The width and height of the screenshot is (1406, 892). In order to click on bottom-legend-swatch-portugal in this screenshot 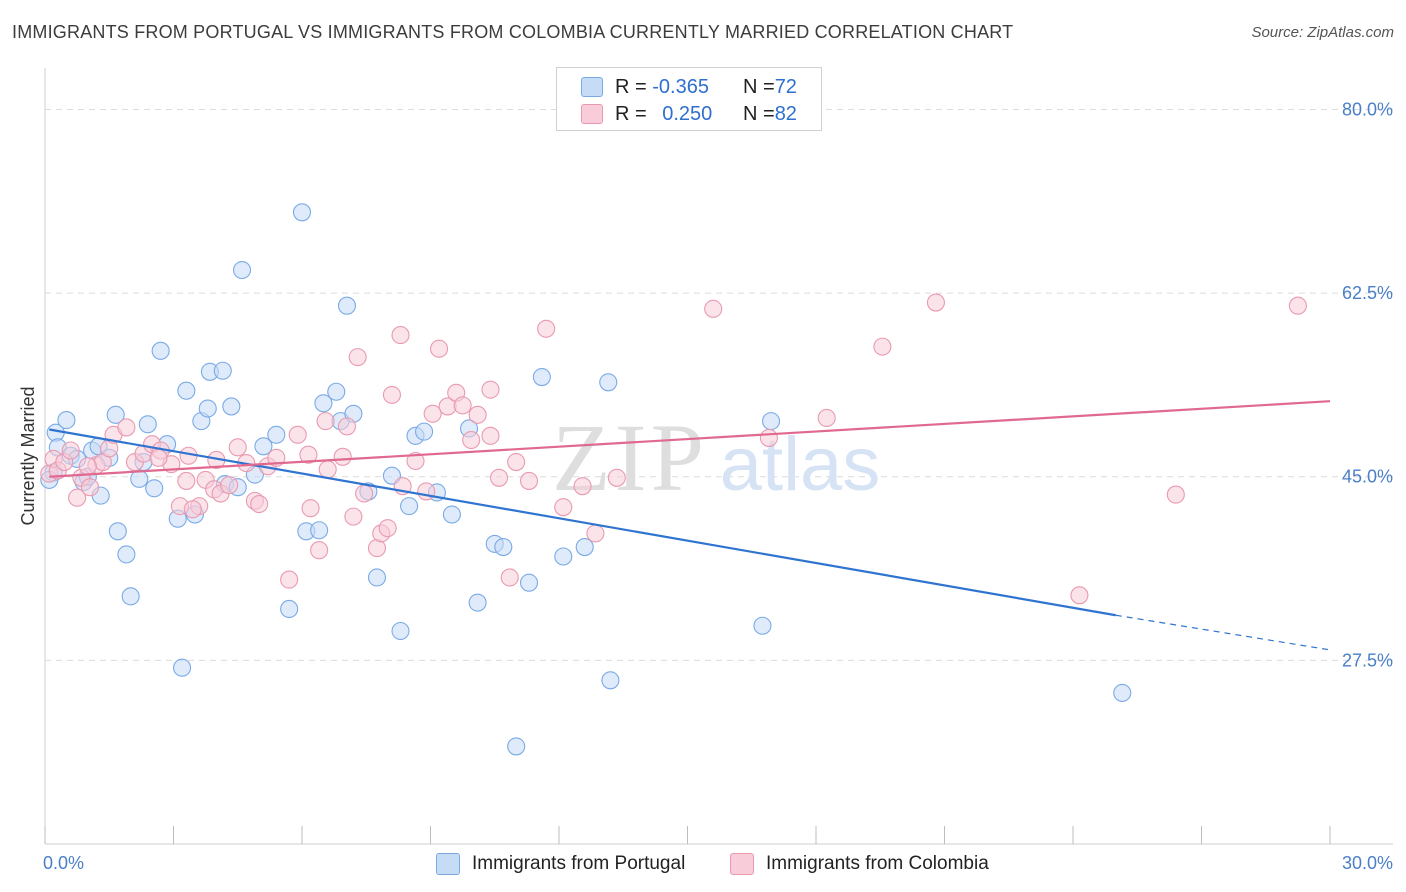, I will do `click(448, 864)`.